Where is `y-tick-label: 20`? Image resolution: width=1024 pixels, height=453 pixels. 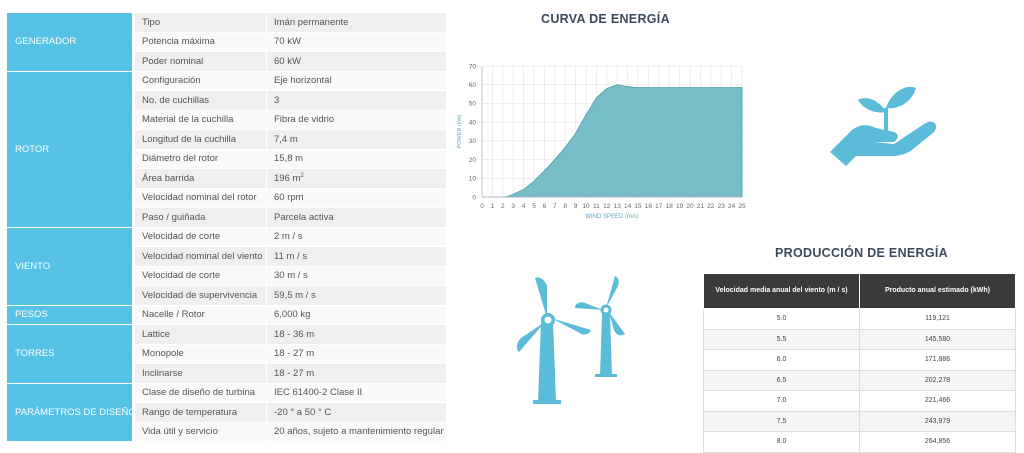
y-tick-label: 20 is located at coordinates (473, 160).